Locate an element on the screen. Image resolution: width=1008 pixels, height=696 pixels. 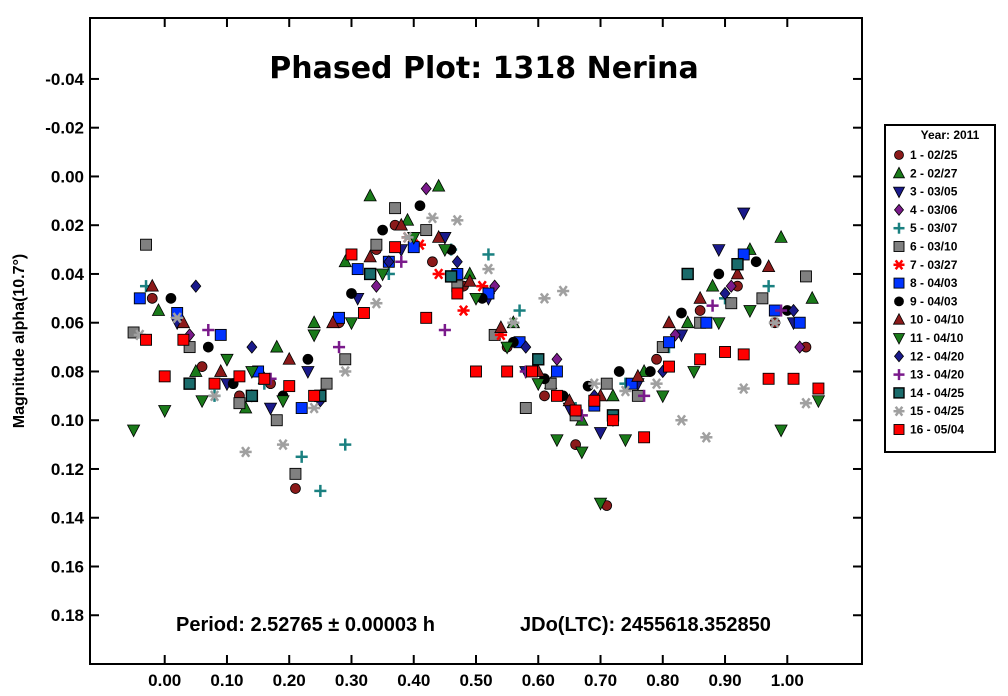
legend-entry: 11 - 04/10 is located at coordinates (937, 338).